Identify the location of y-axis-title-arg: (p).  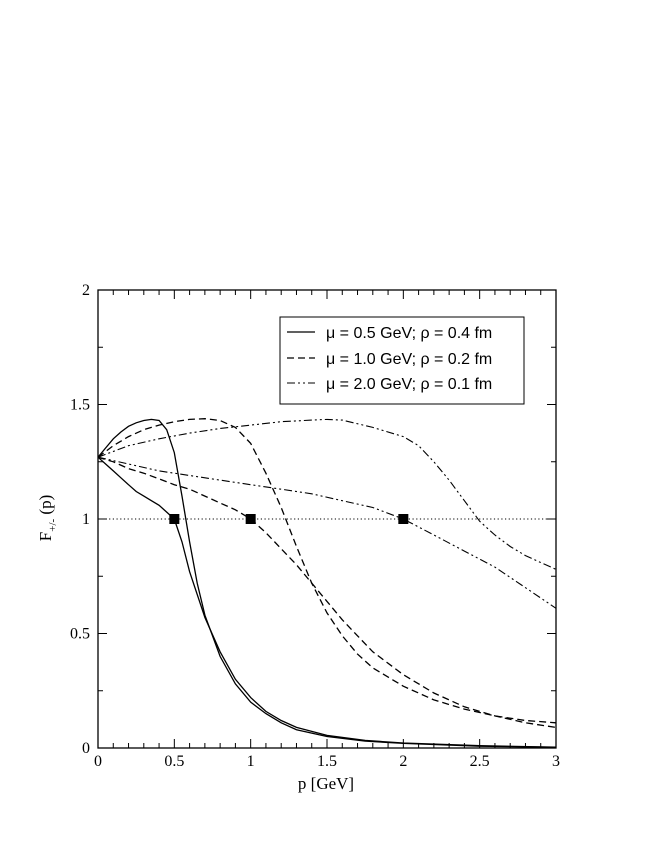
(45, 507).